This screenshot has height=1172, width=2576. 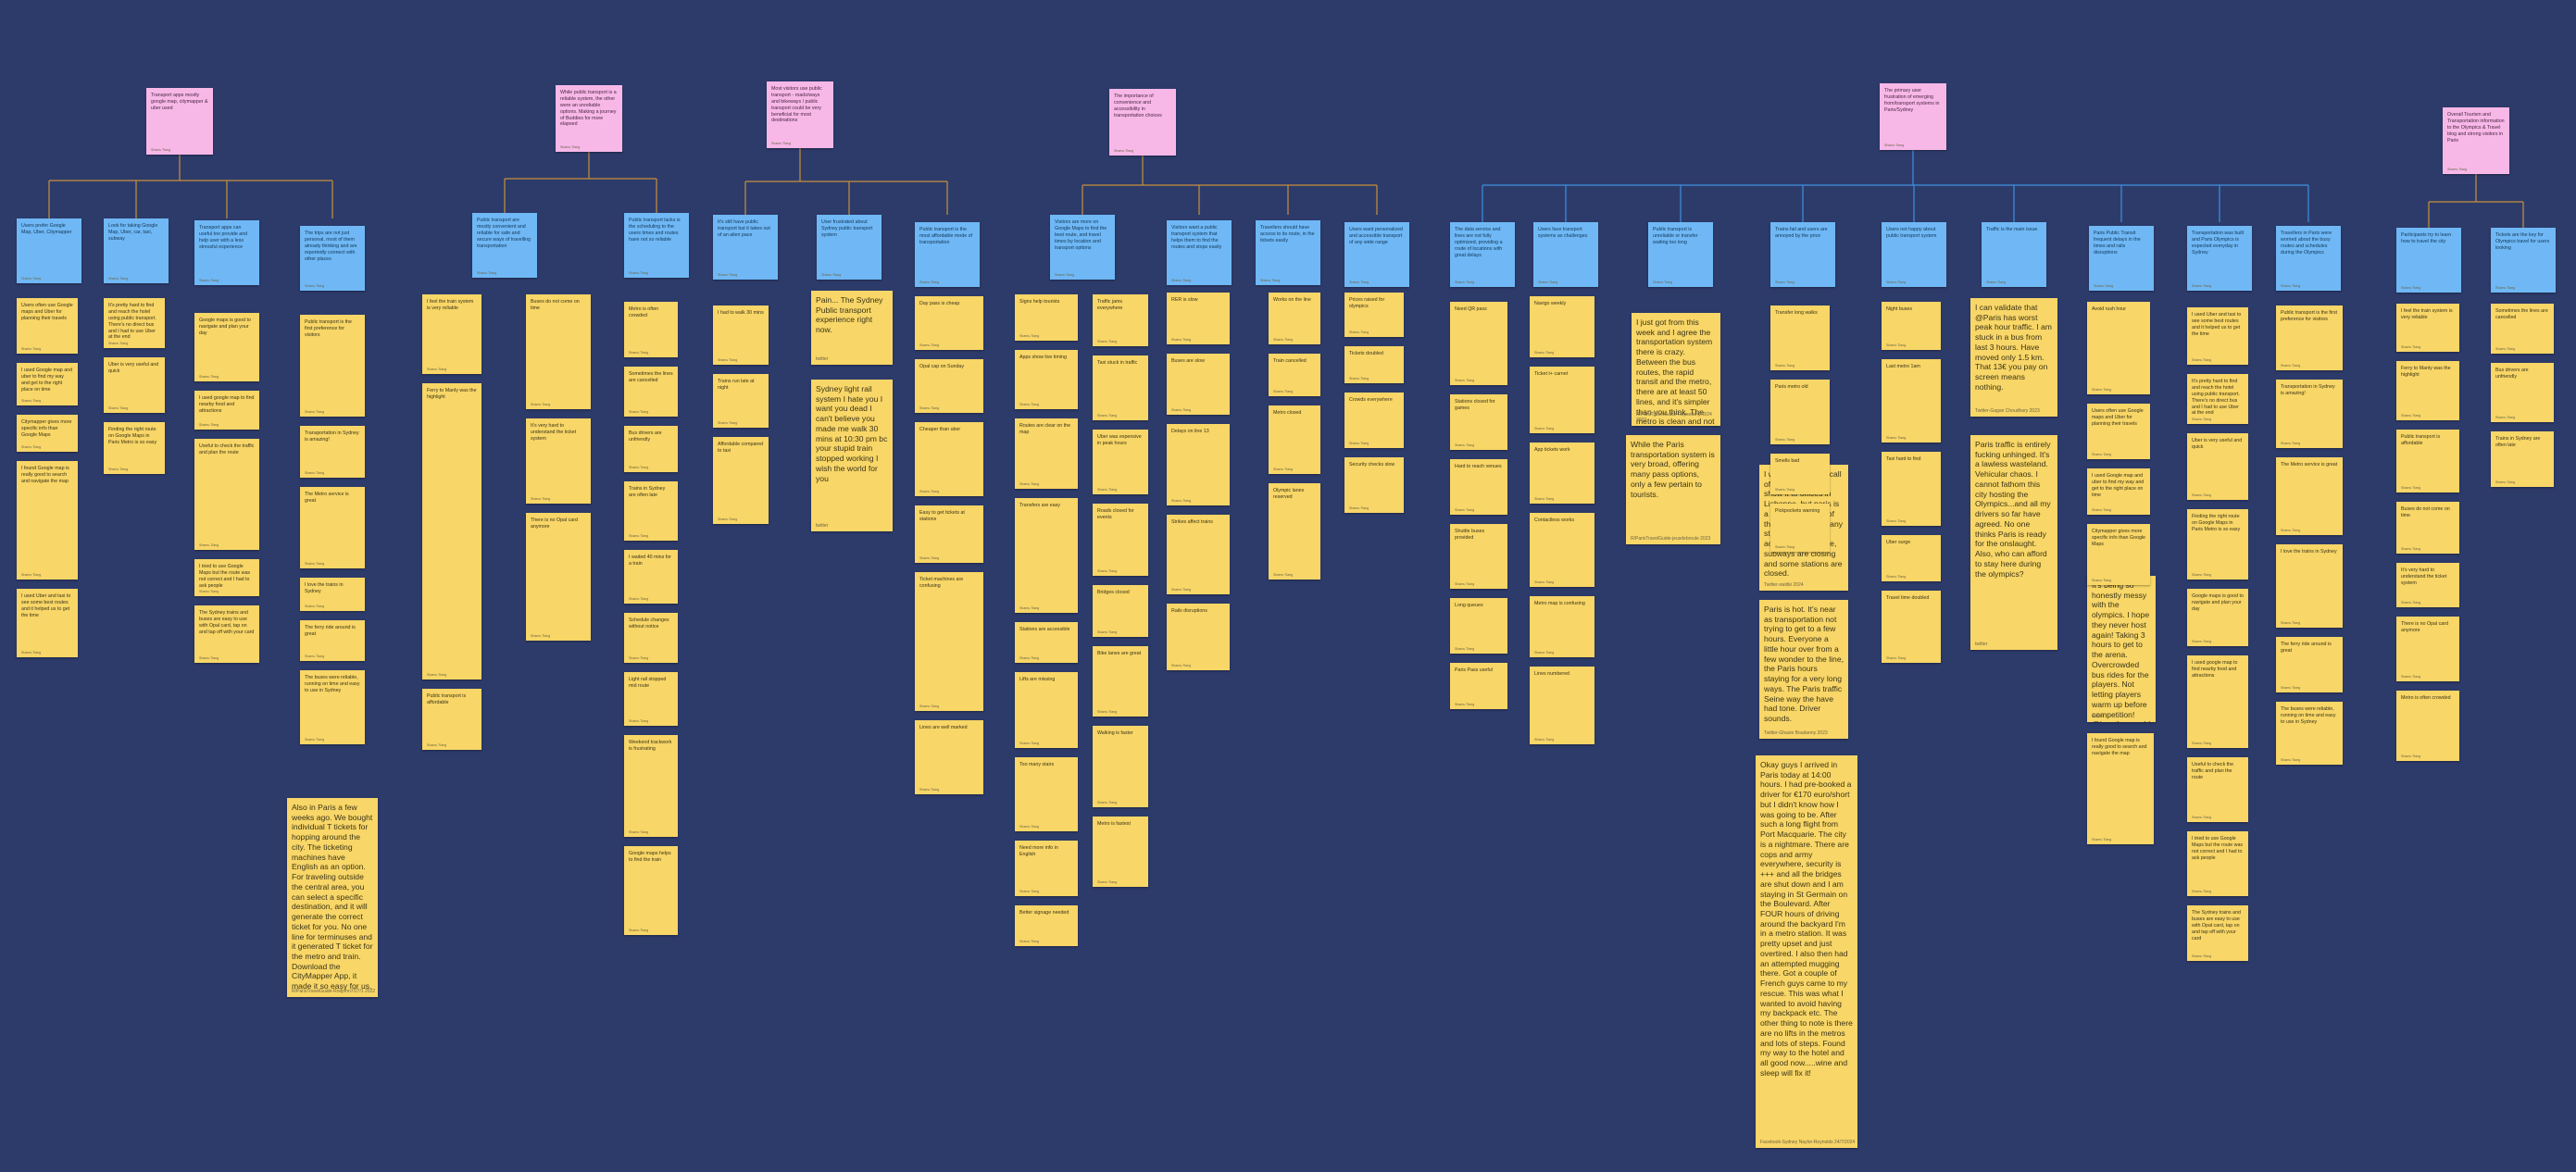 What do you see at coordinates (949, 757) in the screenshot?
I see `sticky-note: Lines are well marked Shamu Tiang` at bounding box center [949, 757].